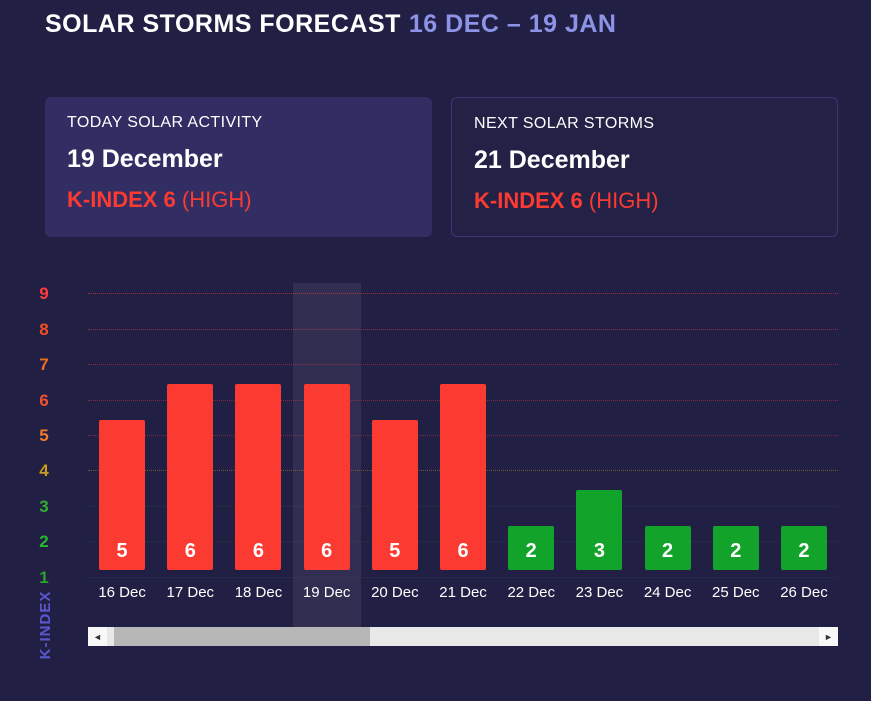 This screenshot has height=701, width=871. I want to click on page-title: SOLAR STORMS FORECAST 16 DEC – 19 JAN, so click(331, 24).